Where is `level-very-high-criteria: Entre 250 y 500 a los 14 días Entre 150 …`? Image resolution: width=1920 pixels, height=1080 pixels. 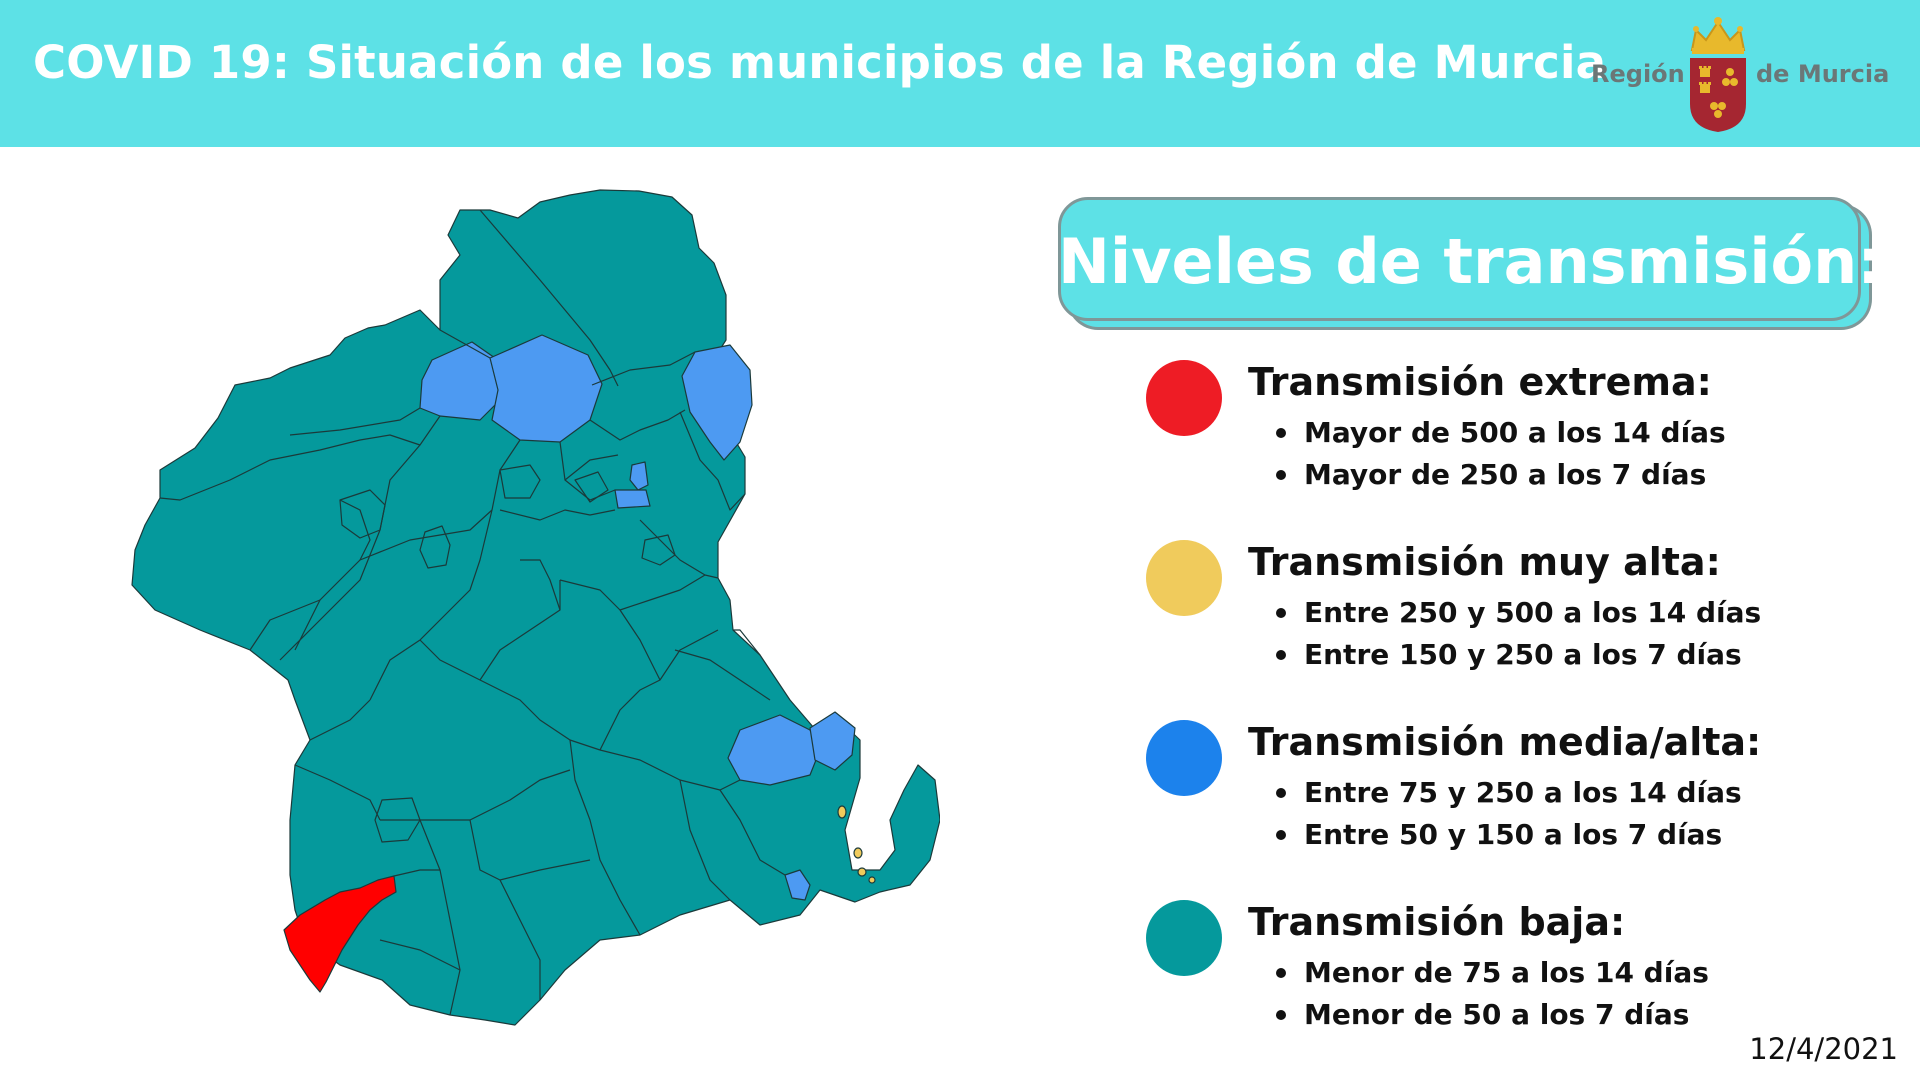
level-very-high-criteria: Entre 250 y 500 a los 14 días Entre 150 … is located at coordinates (1518, 634).